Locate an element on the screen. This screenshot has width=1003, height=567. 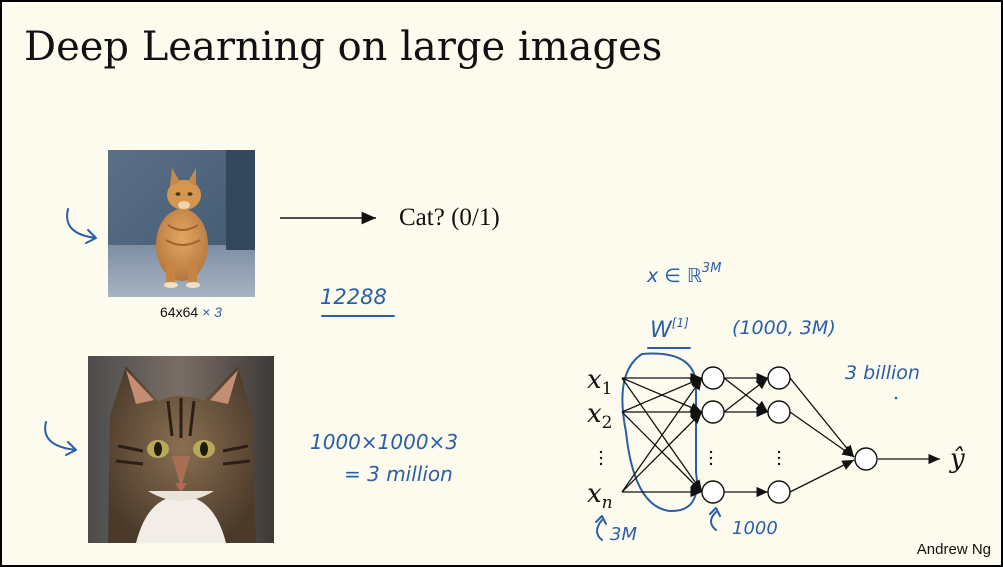
hook-arrow-large is located at coordinates (60, 438).